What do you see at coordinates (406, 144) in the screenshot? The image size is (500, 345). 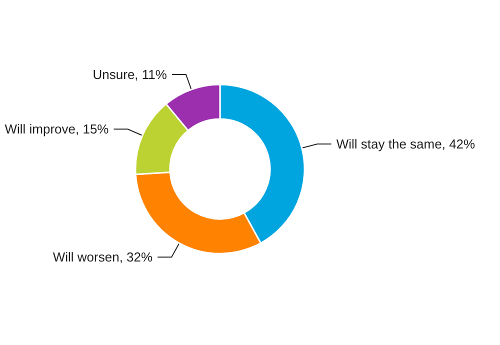 I see `slice-label: Will stay the same, 42%` at bounding box center [406, 144].